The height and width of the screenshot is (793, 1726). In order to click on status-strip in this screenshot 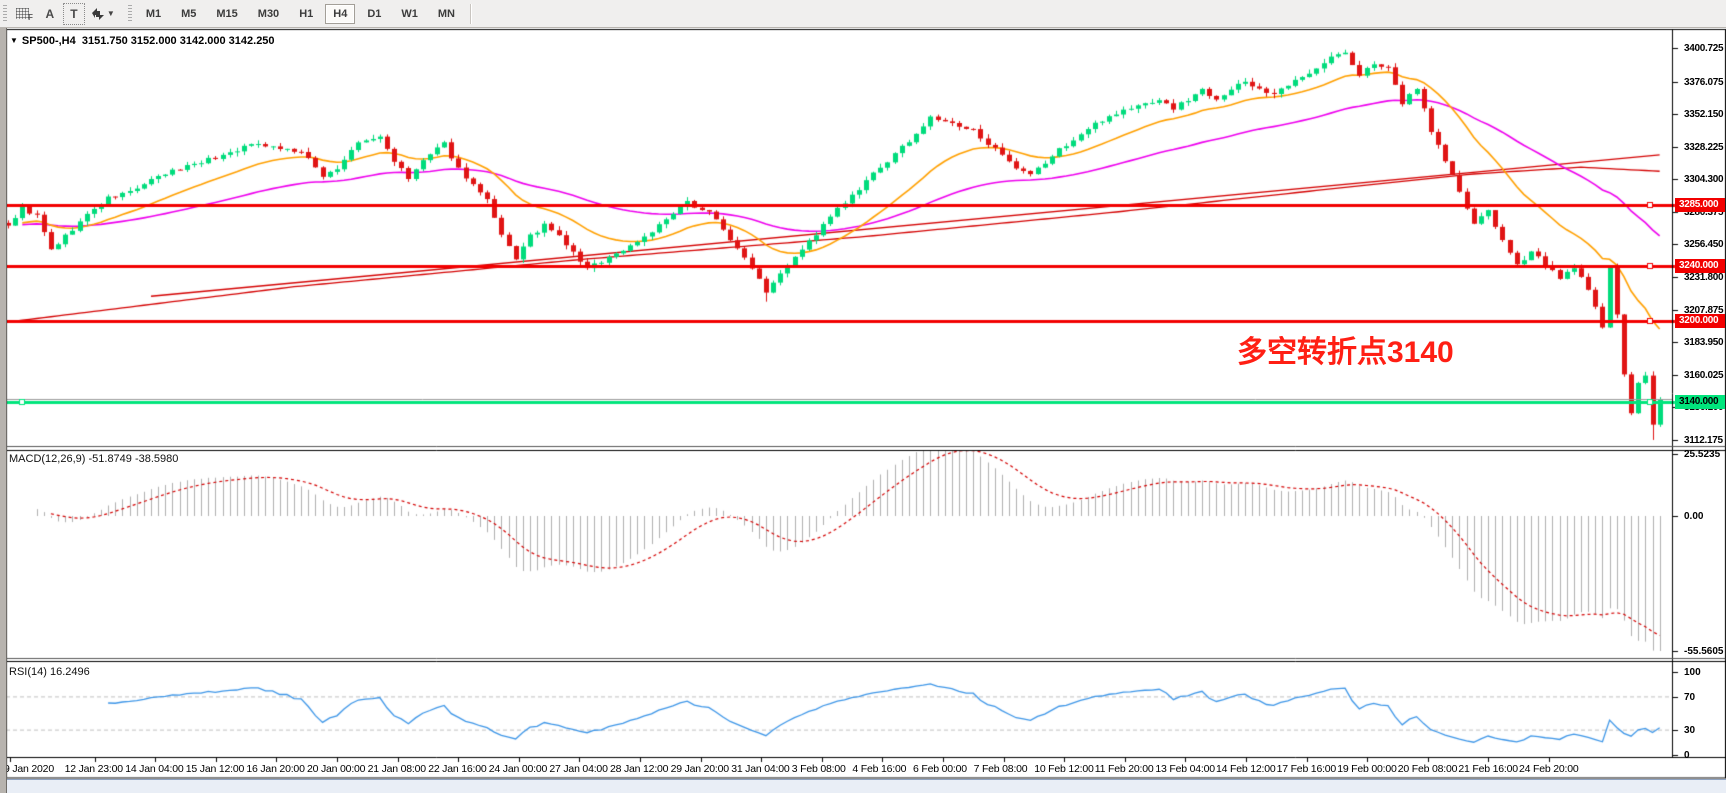, I will do `click(866, 786)`.